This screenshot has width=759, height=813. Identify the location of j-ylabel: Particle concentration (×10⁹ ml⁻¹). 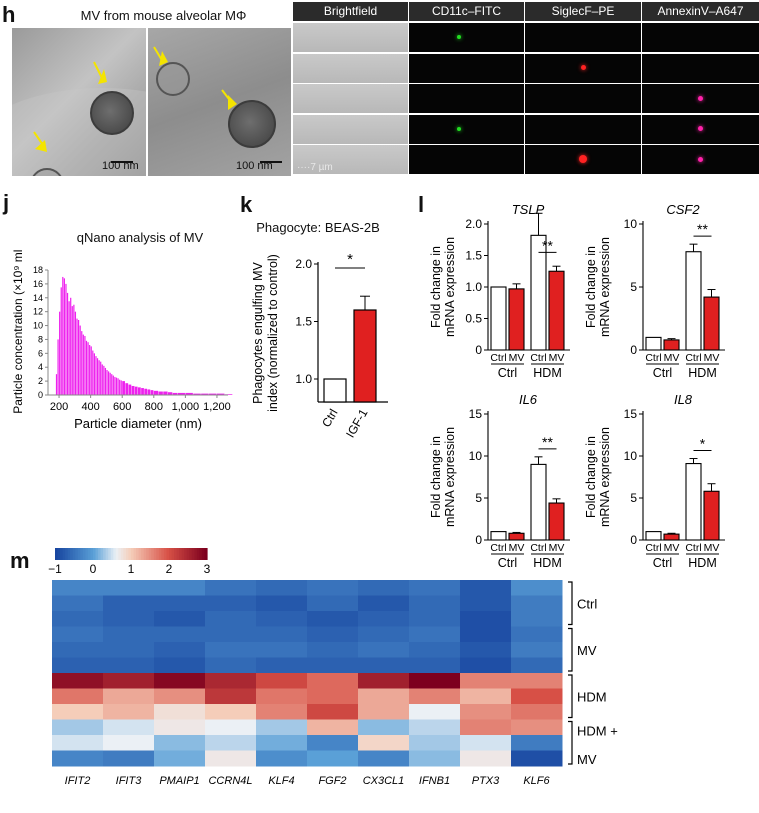
(18, 332).